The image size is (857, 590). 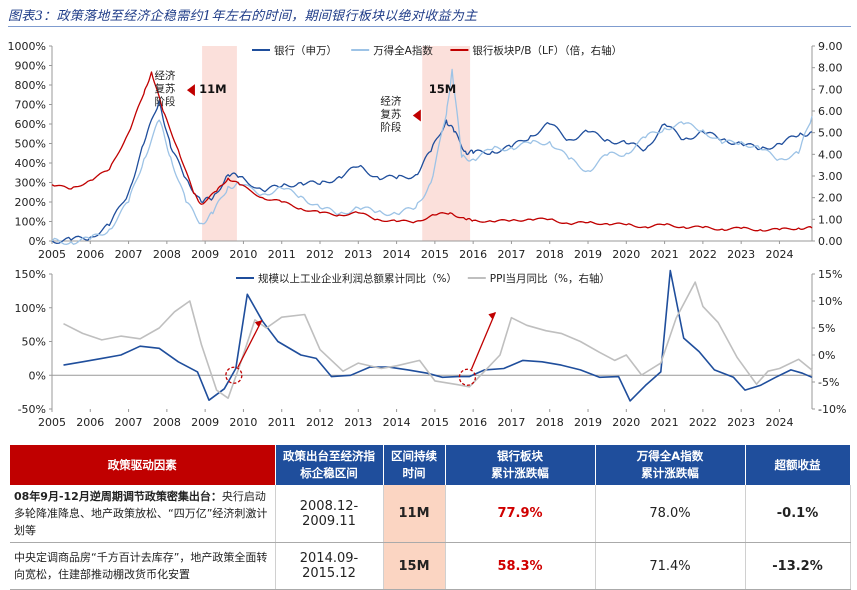 I want to click on header-policy-driver: 政策驱动因素, so click(x=143, y=465).